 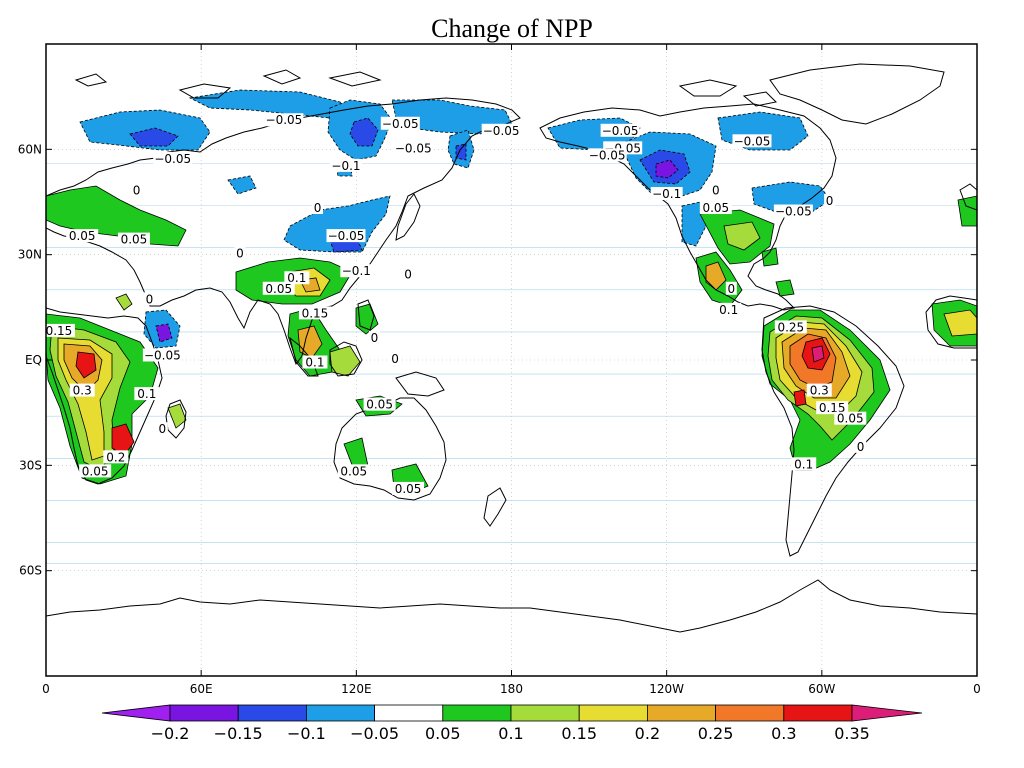 What do you see at coordinates (461, 152) in the screenshot?
I see `kamchatka-core` at bounding box center [461, 152].